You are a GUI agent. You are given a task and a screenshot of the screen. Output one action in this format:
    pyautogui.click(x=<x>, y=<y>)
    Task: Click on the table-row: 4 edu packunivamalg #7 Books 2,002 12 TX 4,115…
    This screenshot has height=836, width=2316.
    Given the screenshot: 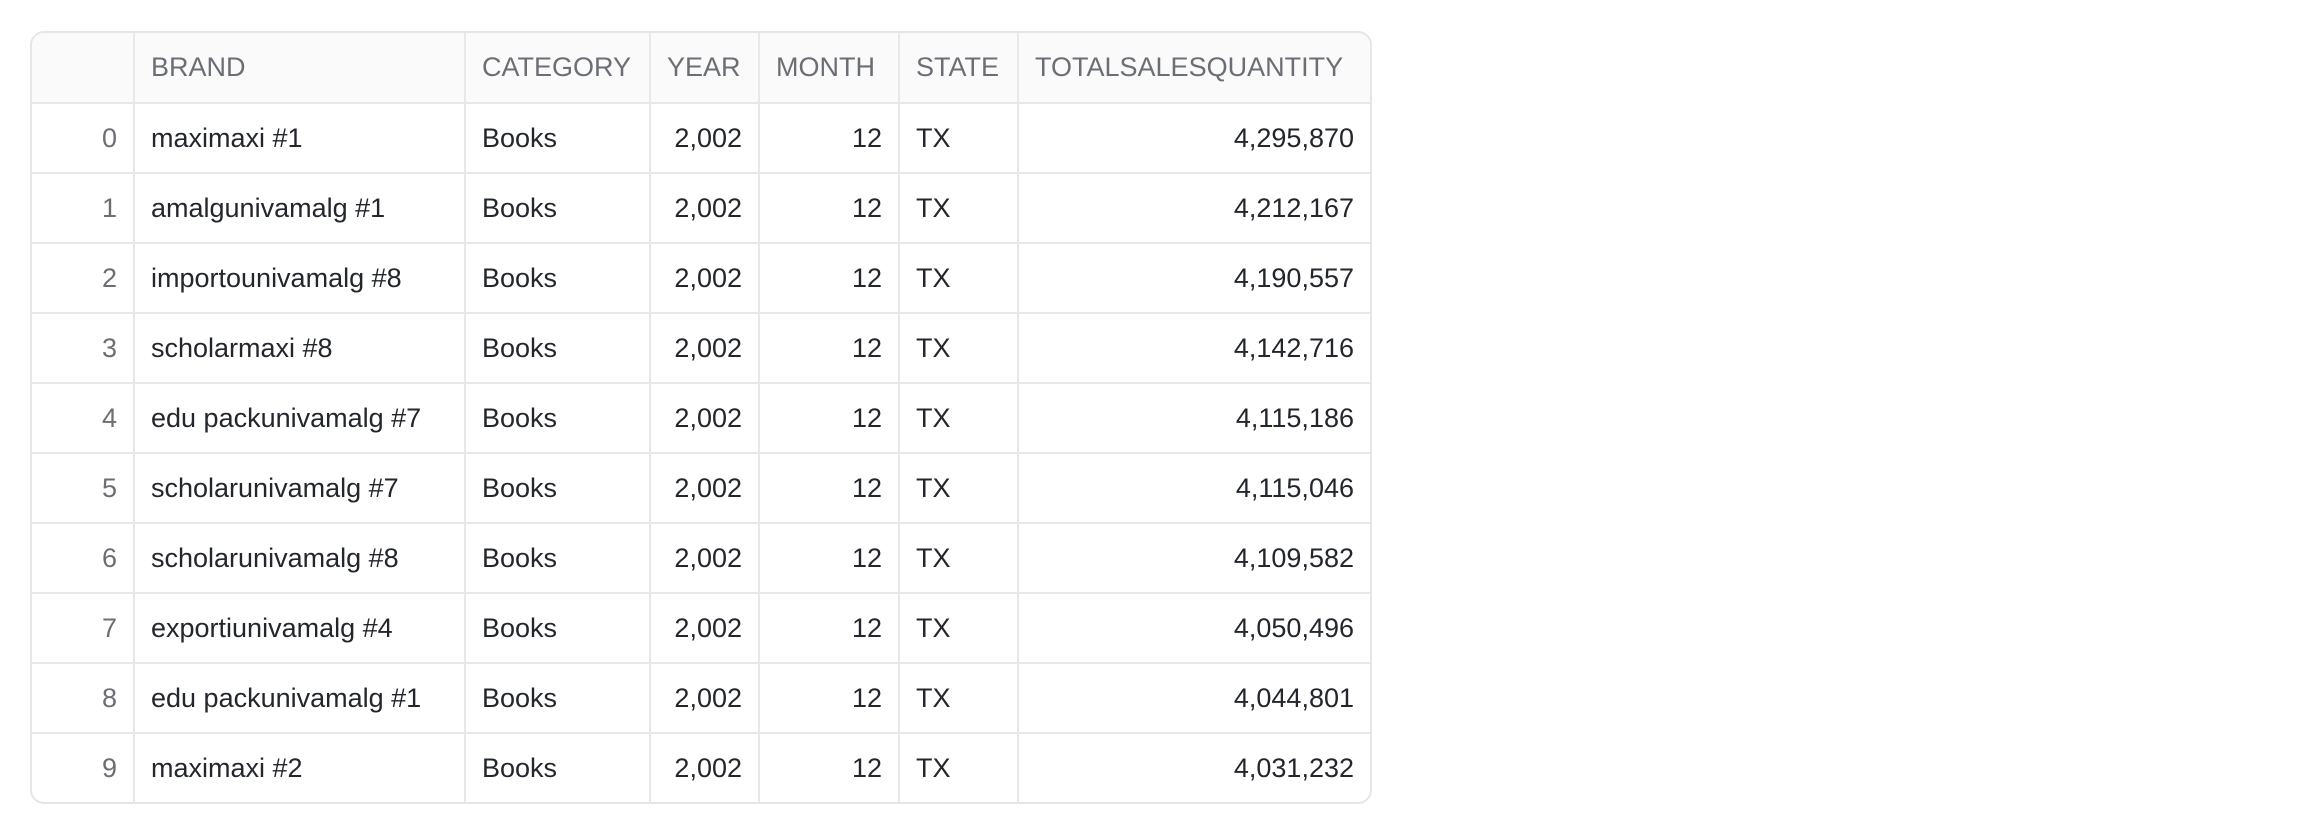 What is the action you would take?
    pyautogui.click(x=701, y=418)
    